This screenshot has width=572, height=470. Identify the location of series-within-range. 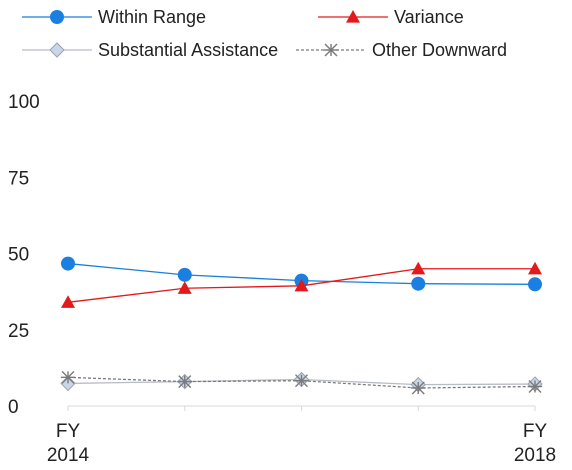
(301, 274).